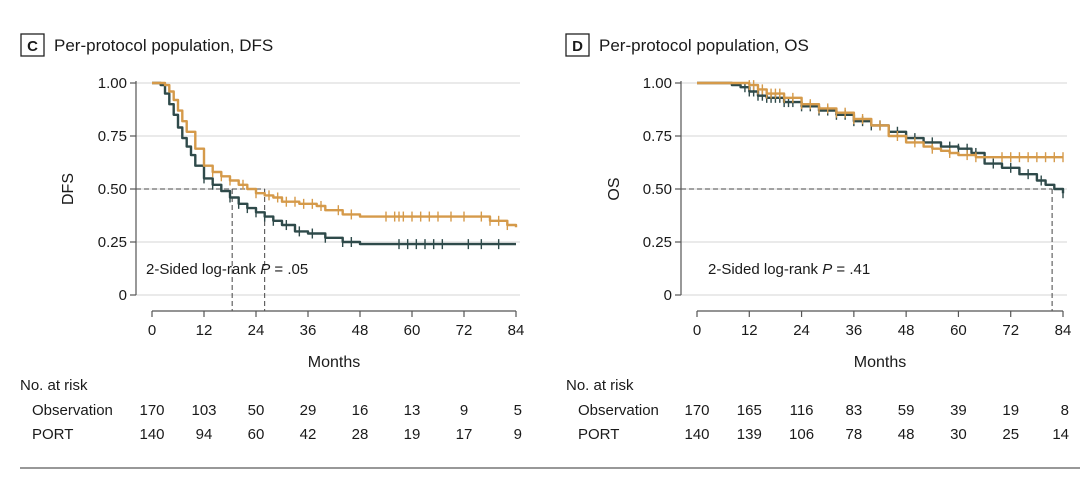  Describe the element at coordinates (958, 410) in the screenshot. I see `risk-value-observation: 39` at that location.